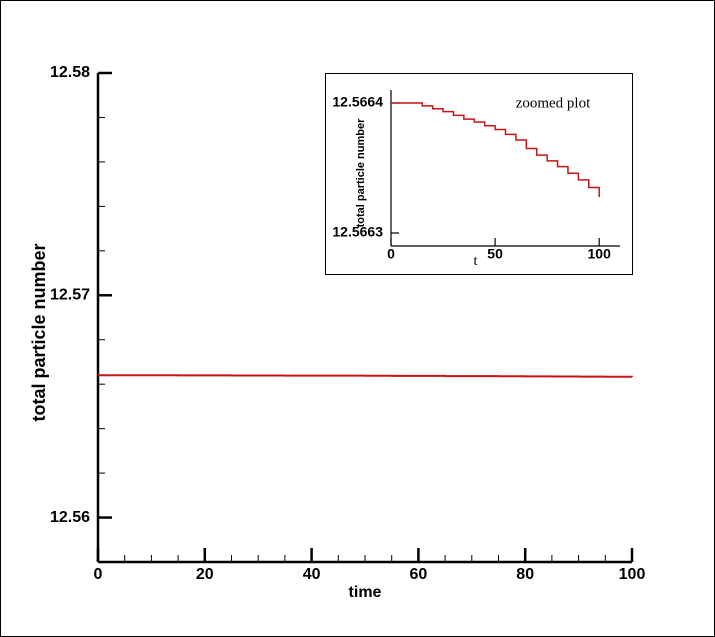 This screenshot has width=715, height=637. Describe the element at coordinates (205, 574) in the screenshot. I see `x-tick-label: 20` at that location.